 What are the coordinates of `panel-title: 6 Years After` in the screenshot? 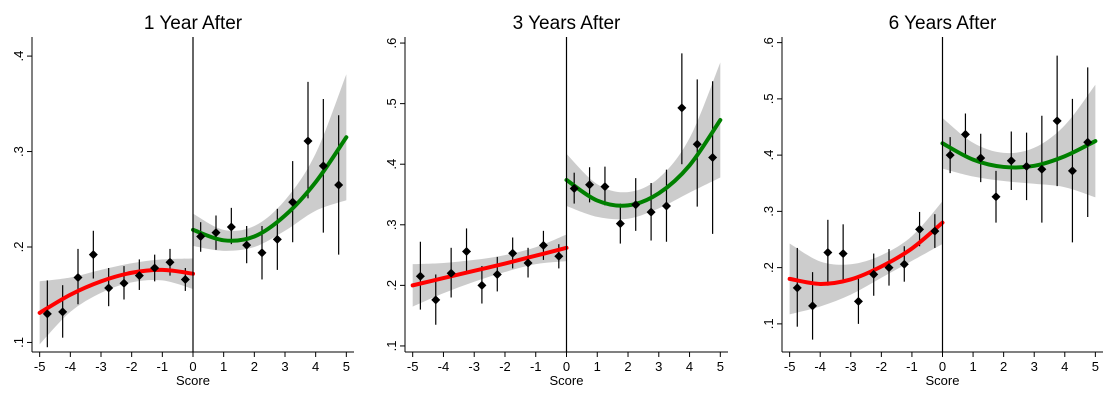 It's located at (943, 23).